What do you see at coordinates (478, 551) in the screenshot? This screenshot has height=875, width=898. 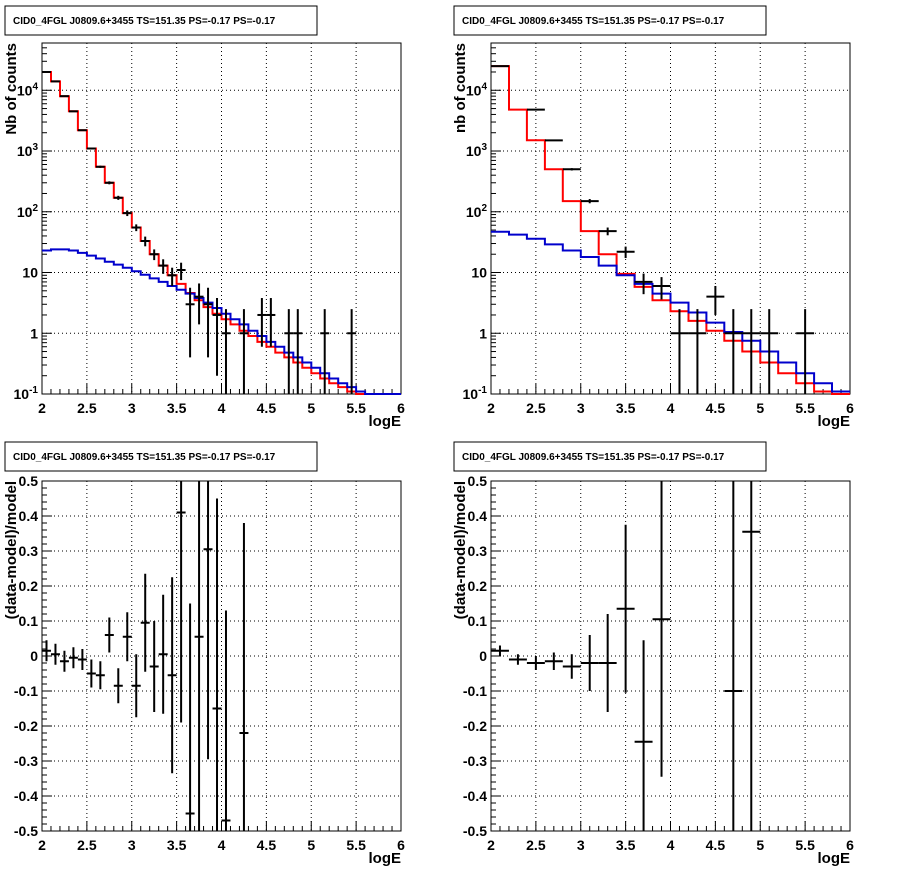 I see `y-tick-label: 0.3` at bounding box center [478, 551].